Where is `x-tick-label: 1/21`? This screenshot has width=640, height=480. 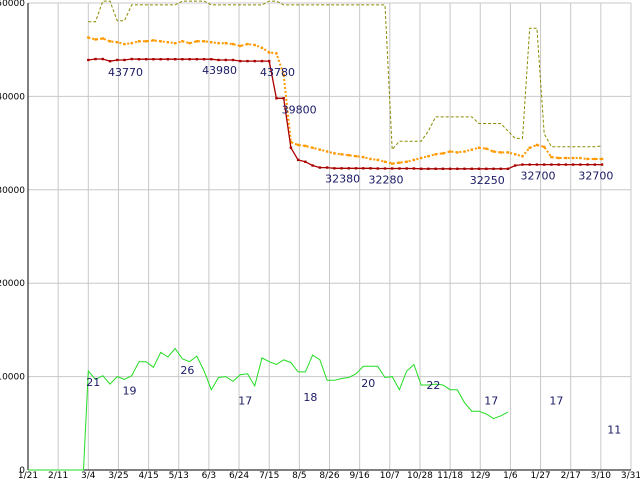
x-tick-label: 1/21 is located at coordinates (28, 475).